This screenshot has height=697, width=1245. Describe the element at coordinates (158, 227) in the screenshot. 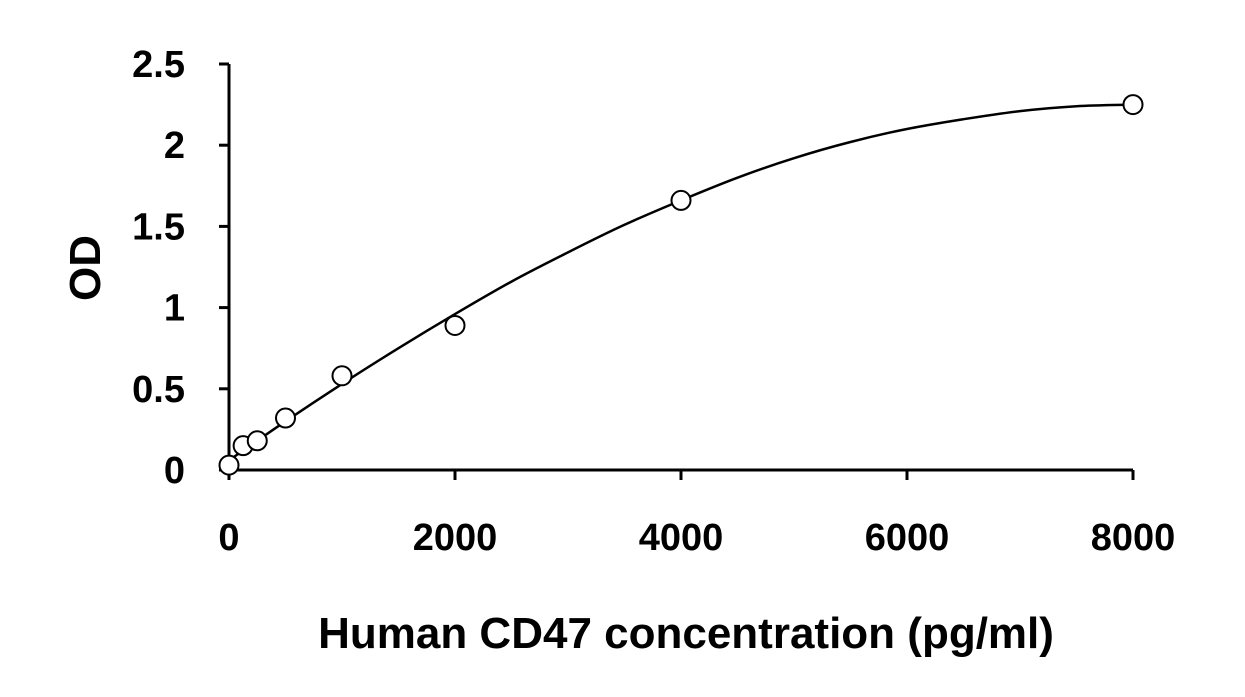

I see `y-tick-label: 1.5` at that location.